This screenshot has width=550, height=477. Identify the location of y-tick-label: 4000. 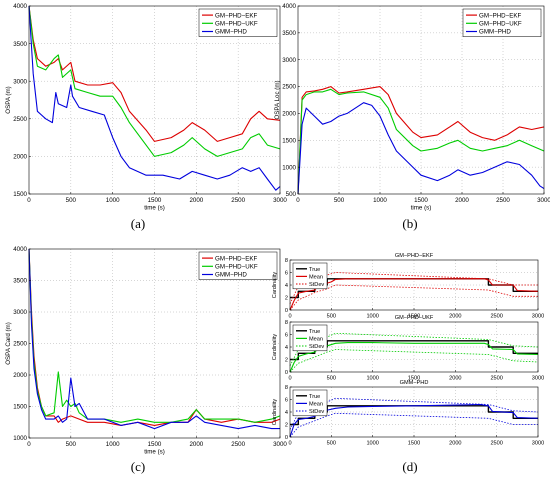
(20, 6).